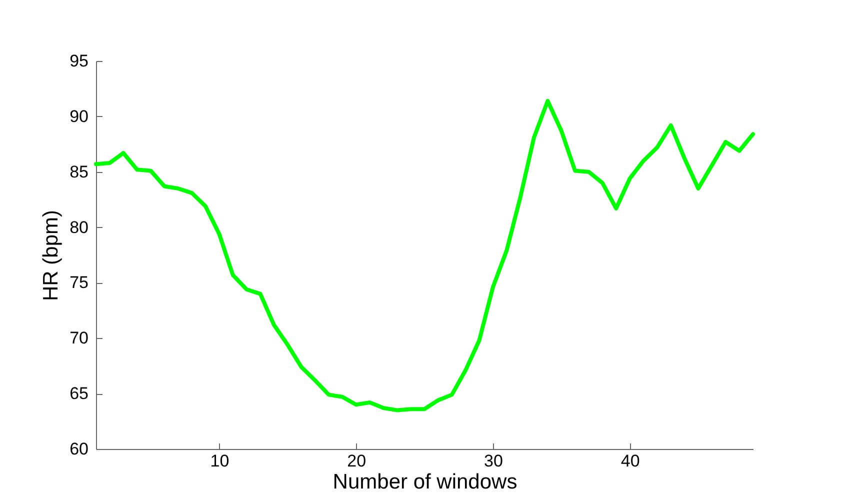 The height and width of the screenshot is (501, 859). What do you see at coordinates (51, 256) in the screenshot?
I see `y-axis-title: HR (bpm)` at bounding box center [51, 256].